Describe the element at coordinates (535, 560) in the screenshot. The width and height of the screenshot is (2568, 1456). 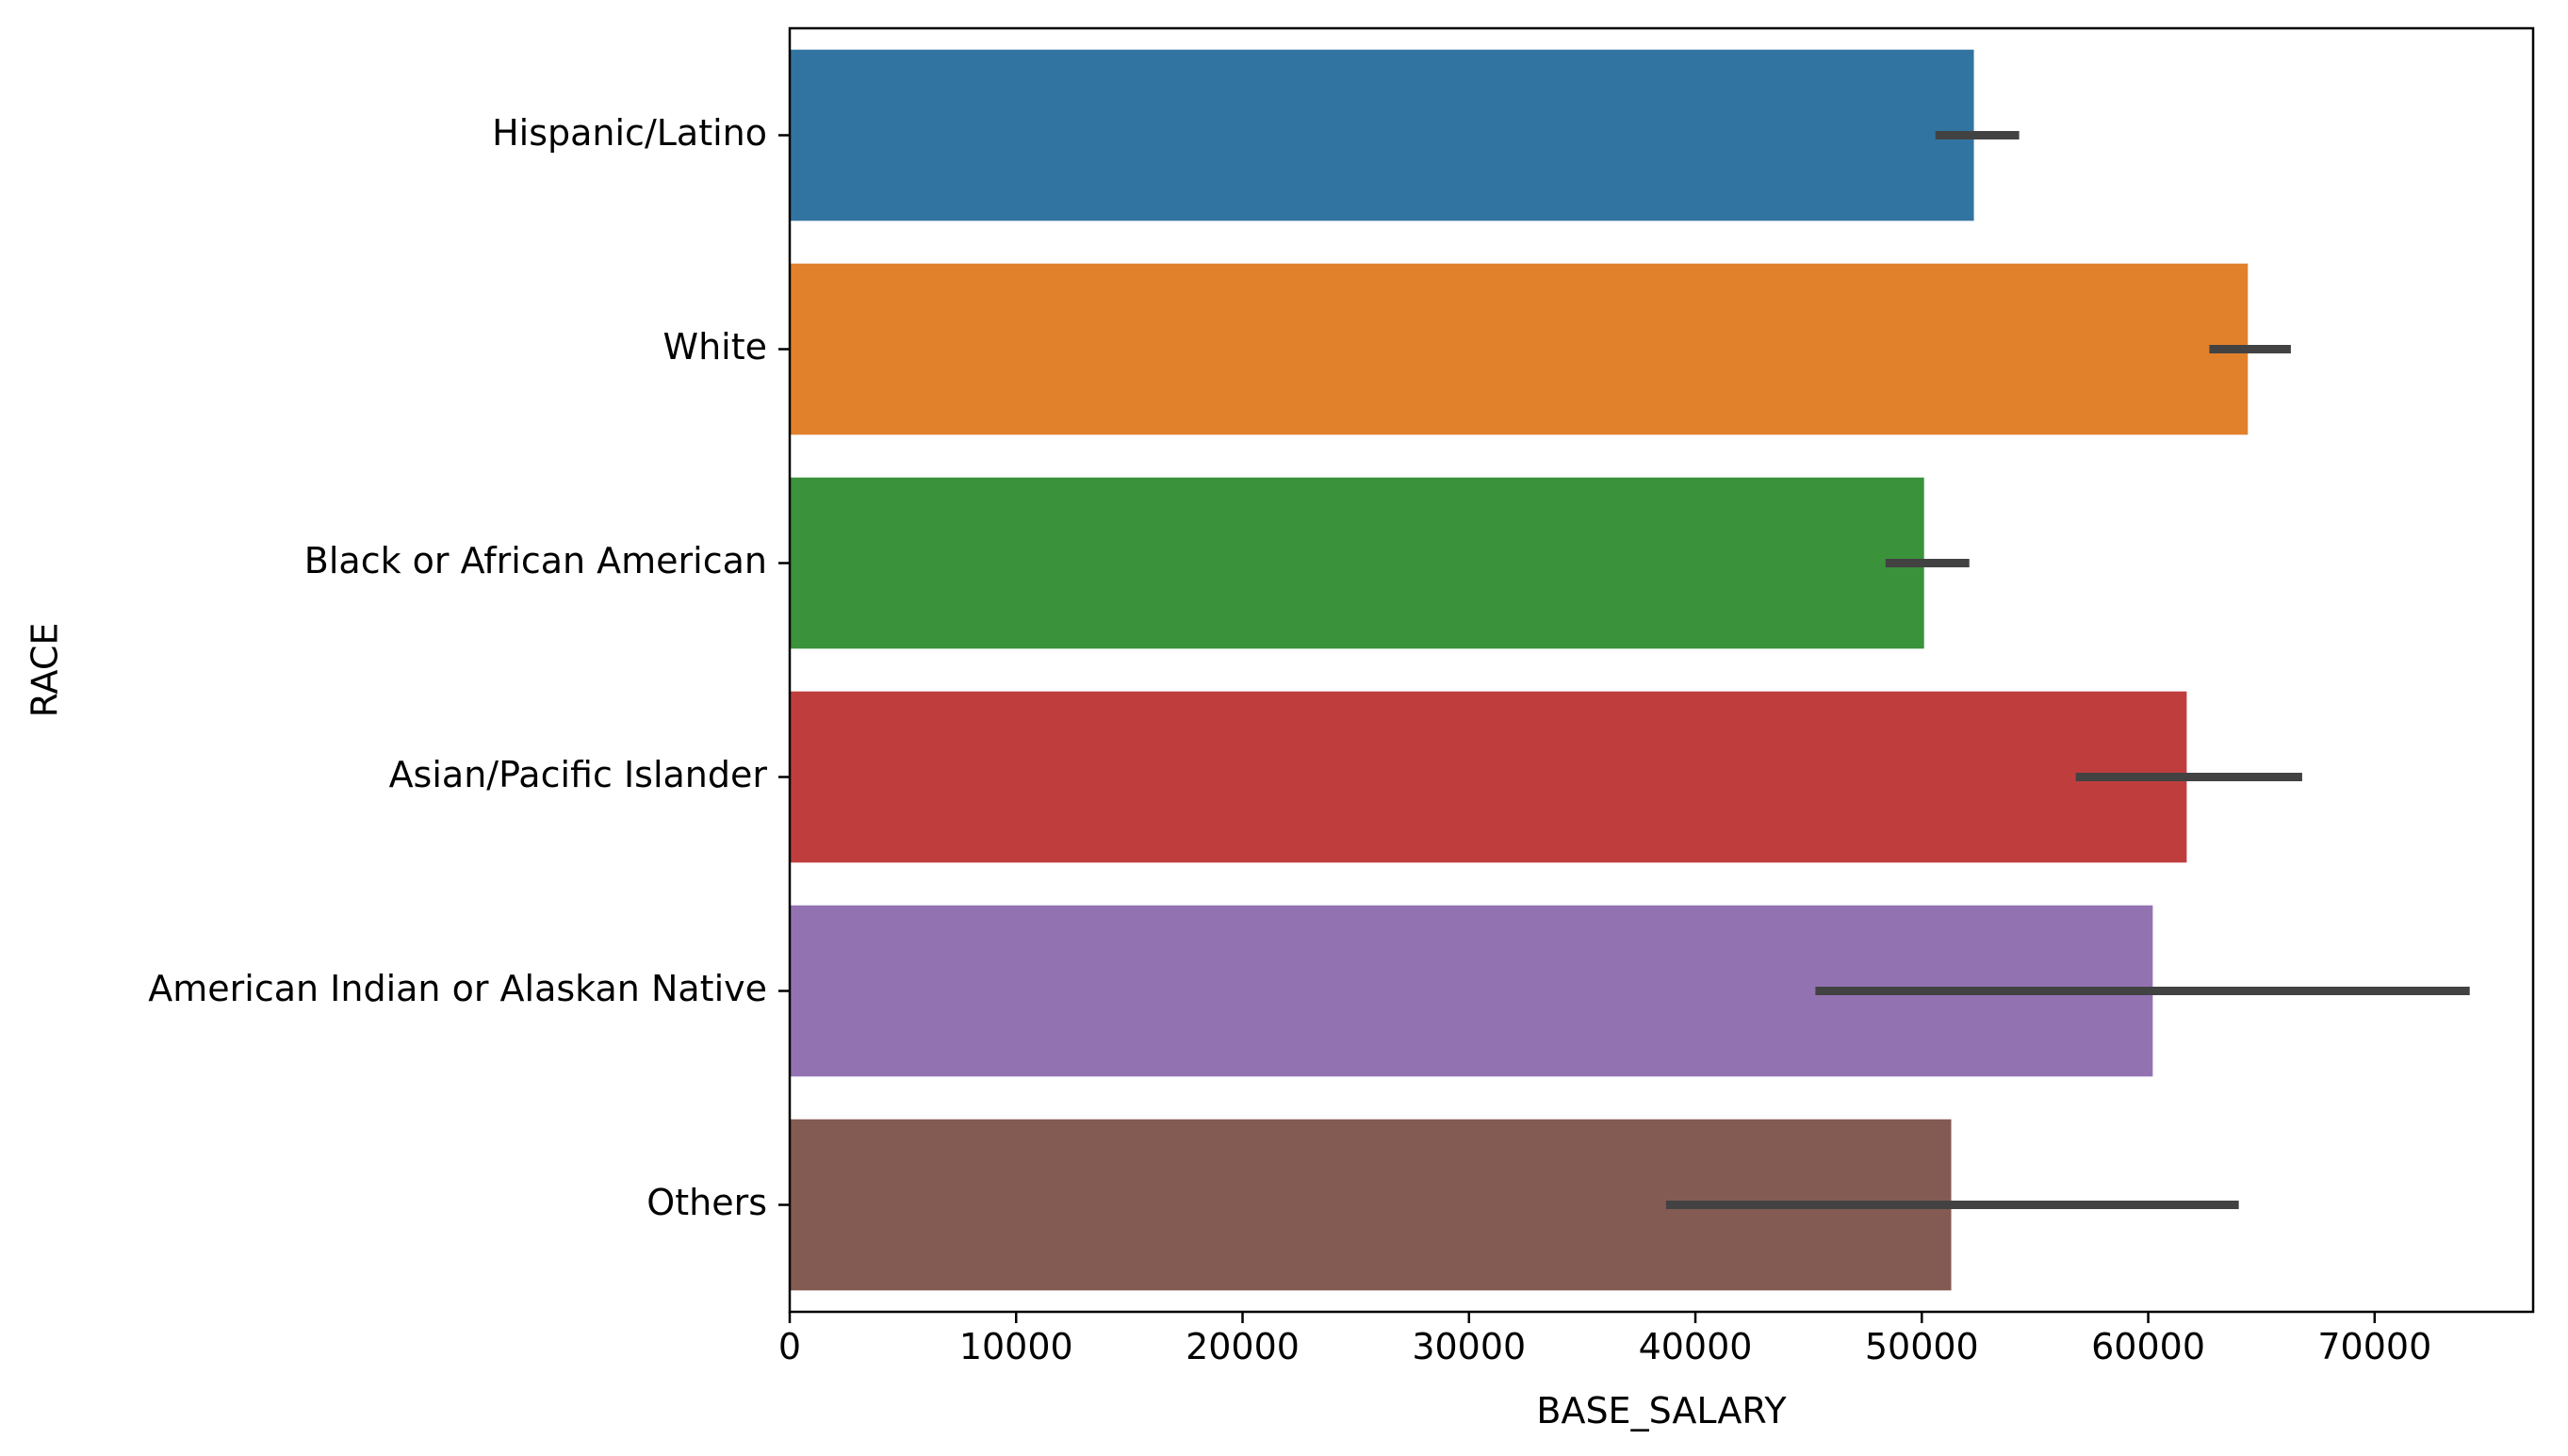
I see `y-tick-label-2: Black or African American` at that location.